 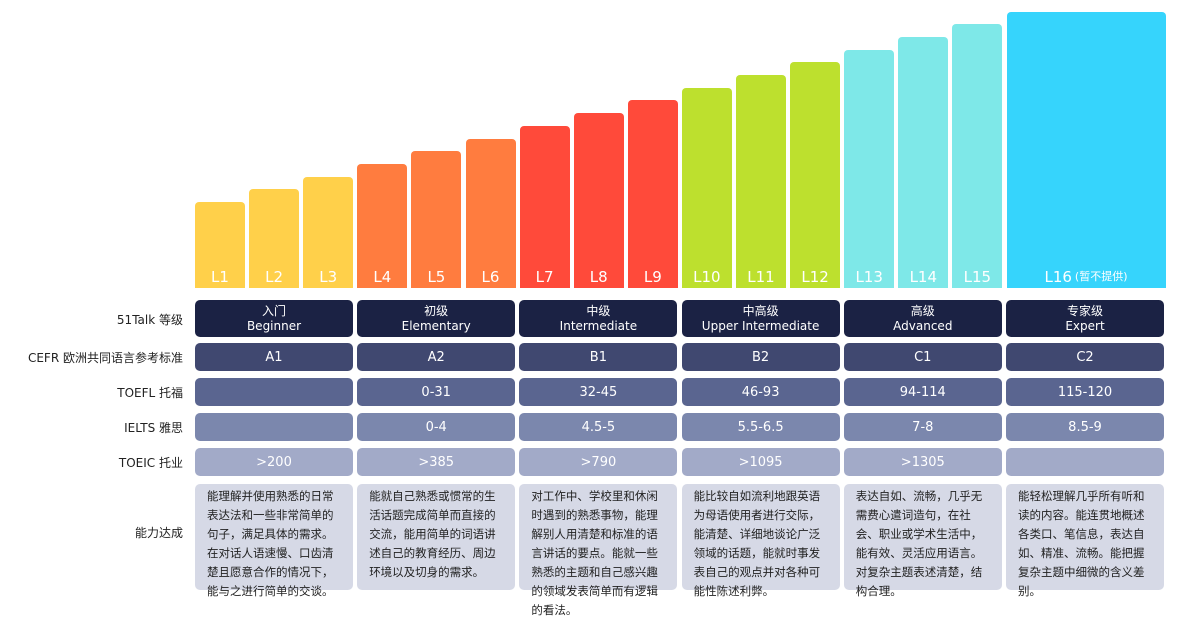 I want to click on value: 0-4, so click(x=436, y=427).